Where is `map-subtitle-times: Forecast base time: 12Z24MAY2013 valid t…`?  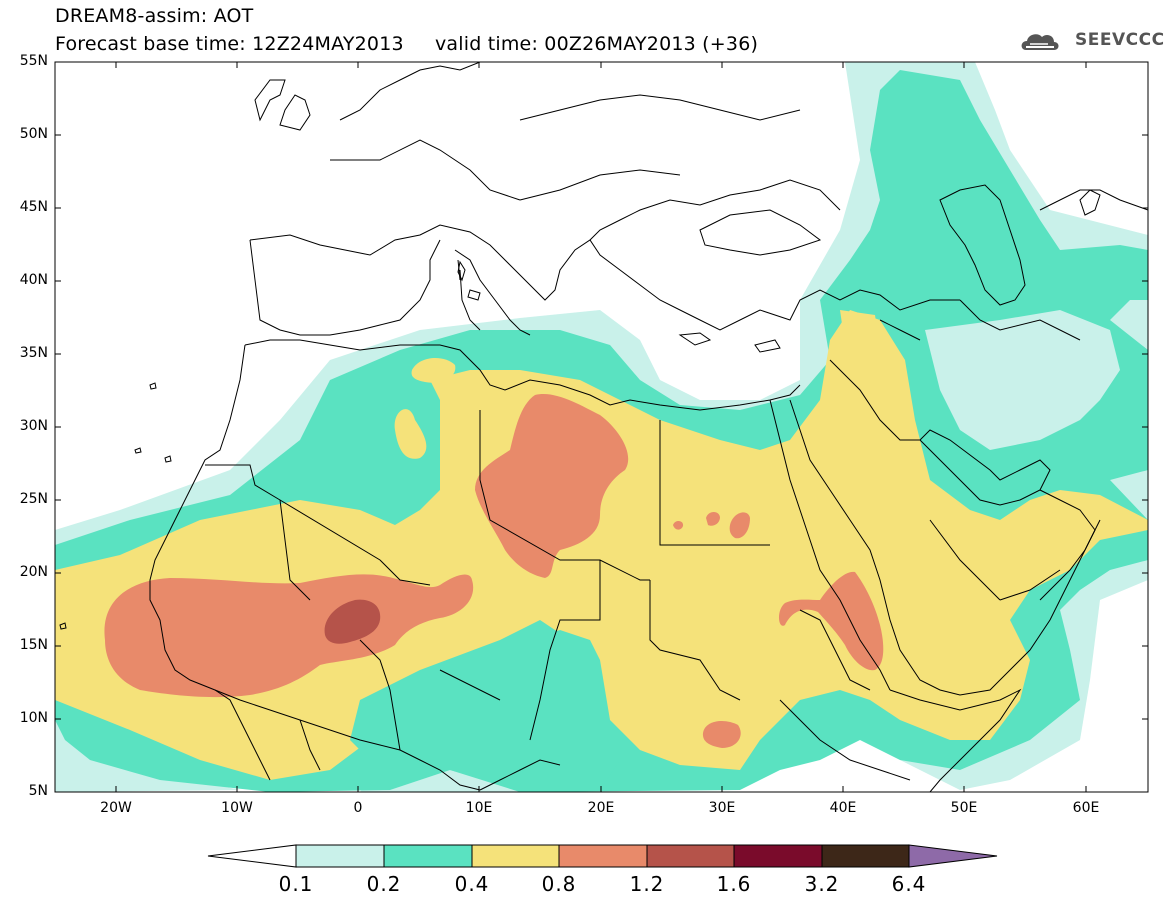 map-subtitle-times: Forecast base time: 12Z24MAY2013 valid t… is located at coordinates (407, 44).